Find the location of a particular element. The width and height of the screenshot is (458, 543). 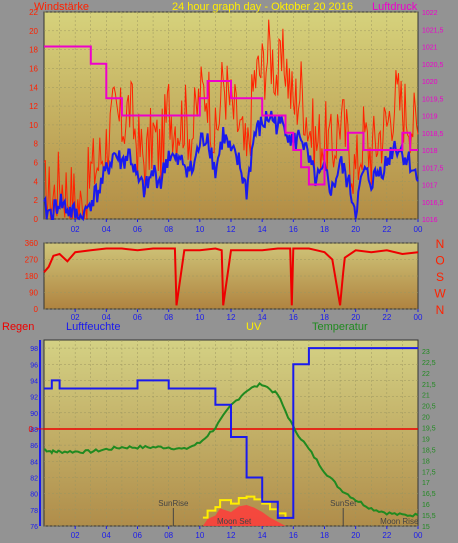

wind-tick-label: 14 is located at coordinates (33, 87).